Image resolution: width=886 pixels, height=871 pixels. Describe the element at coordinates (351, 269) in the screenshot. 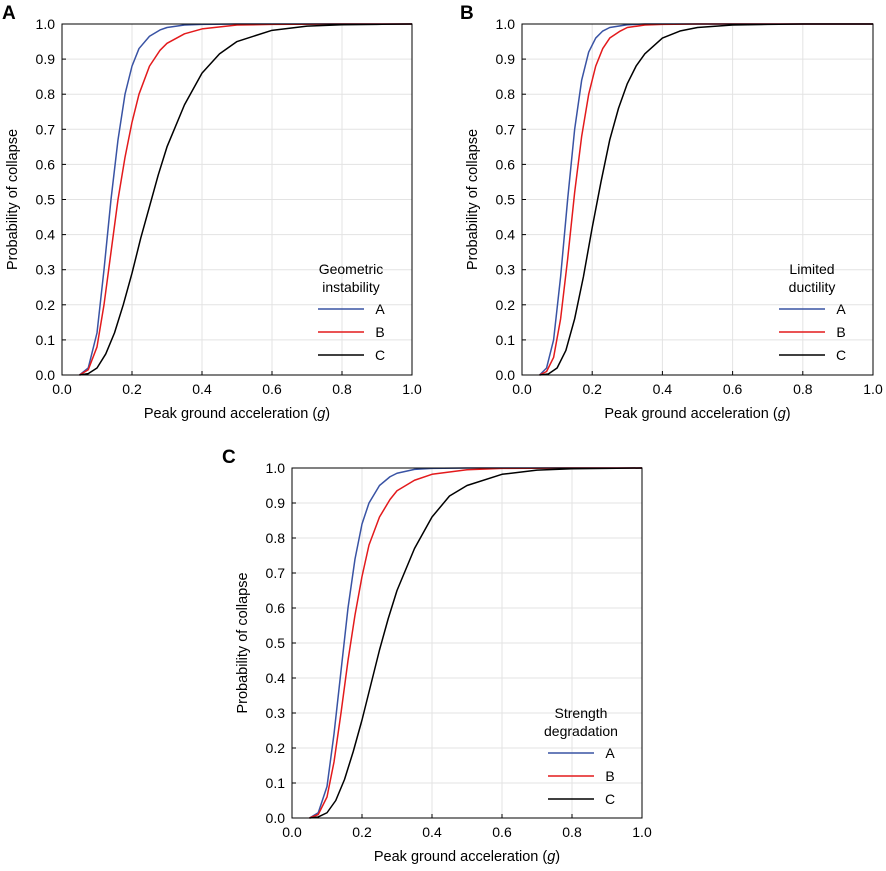

I see `legend-title-line: Geometric` at that location.